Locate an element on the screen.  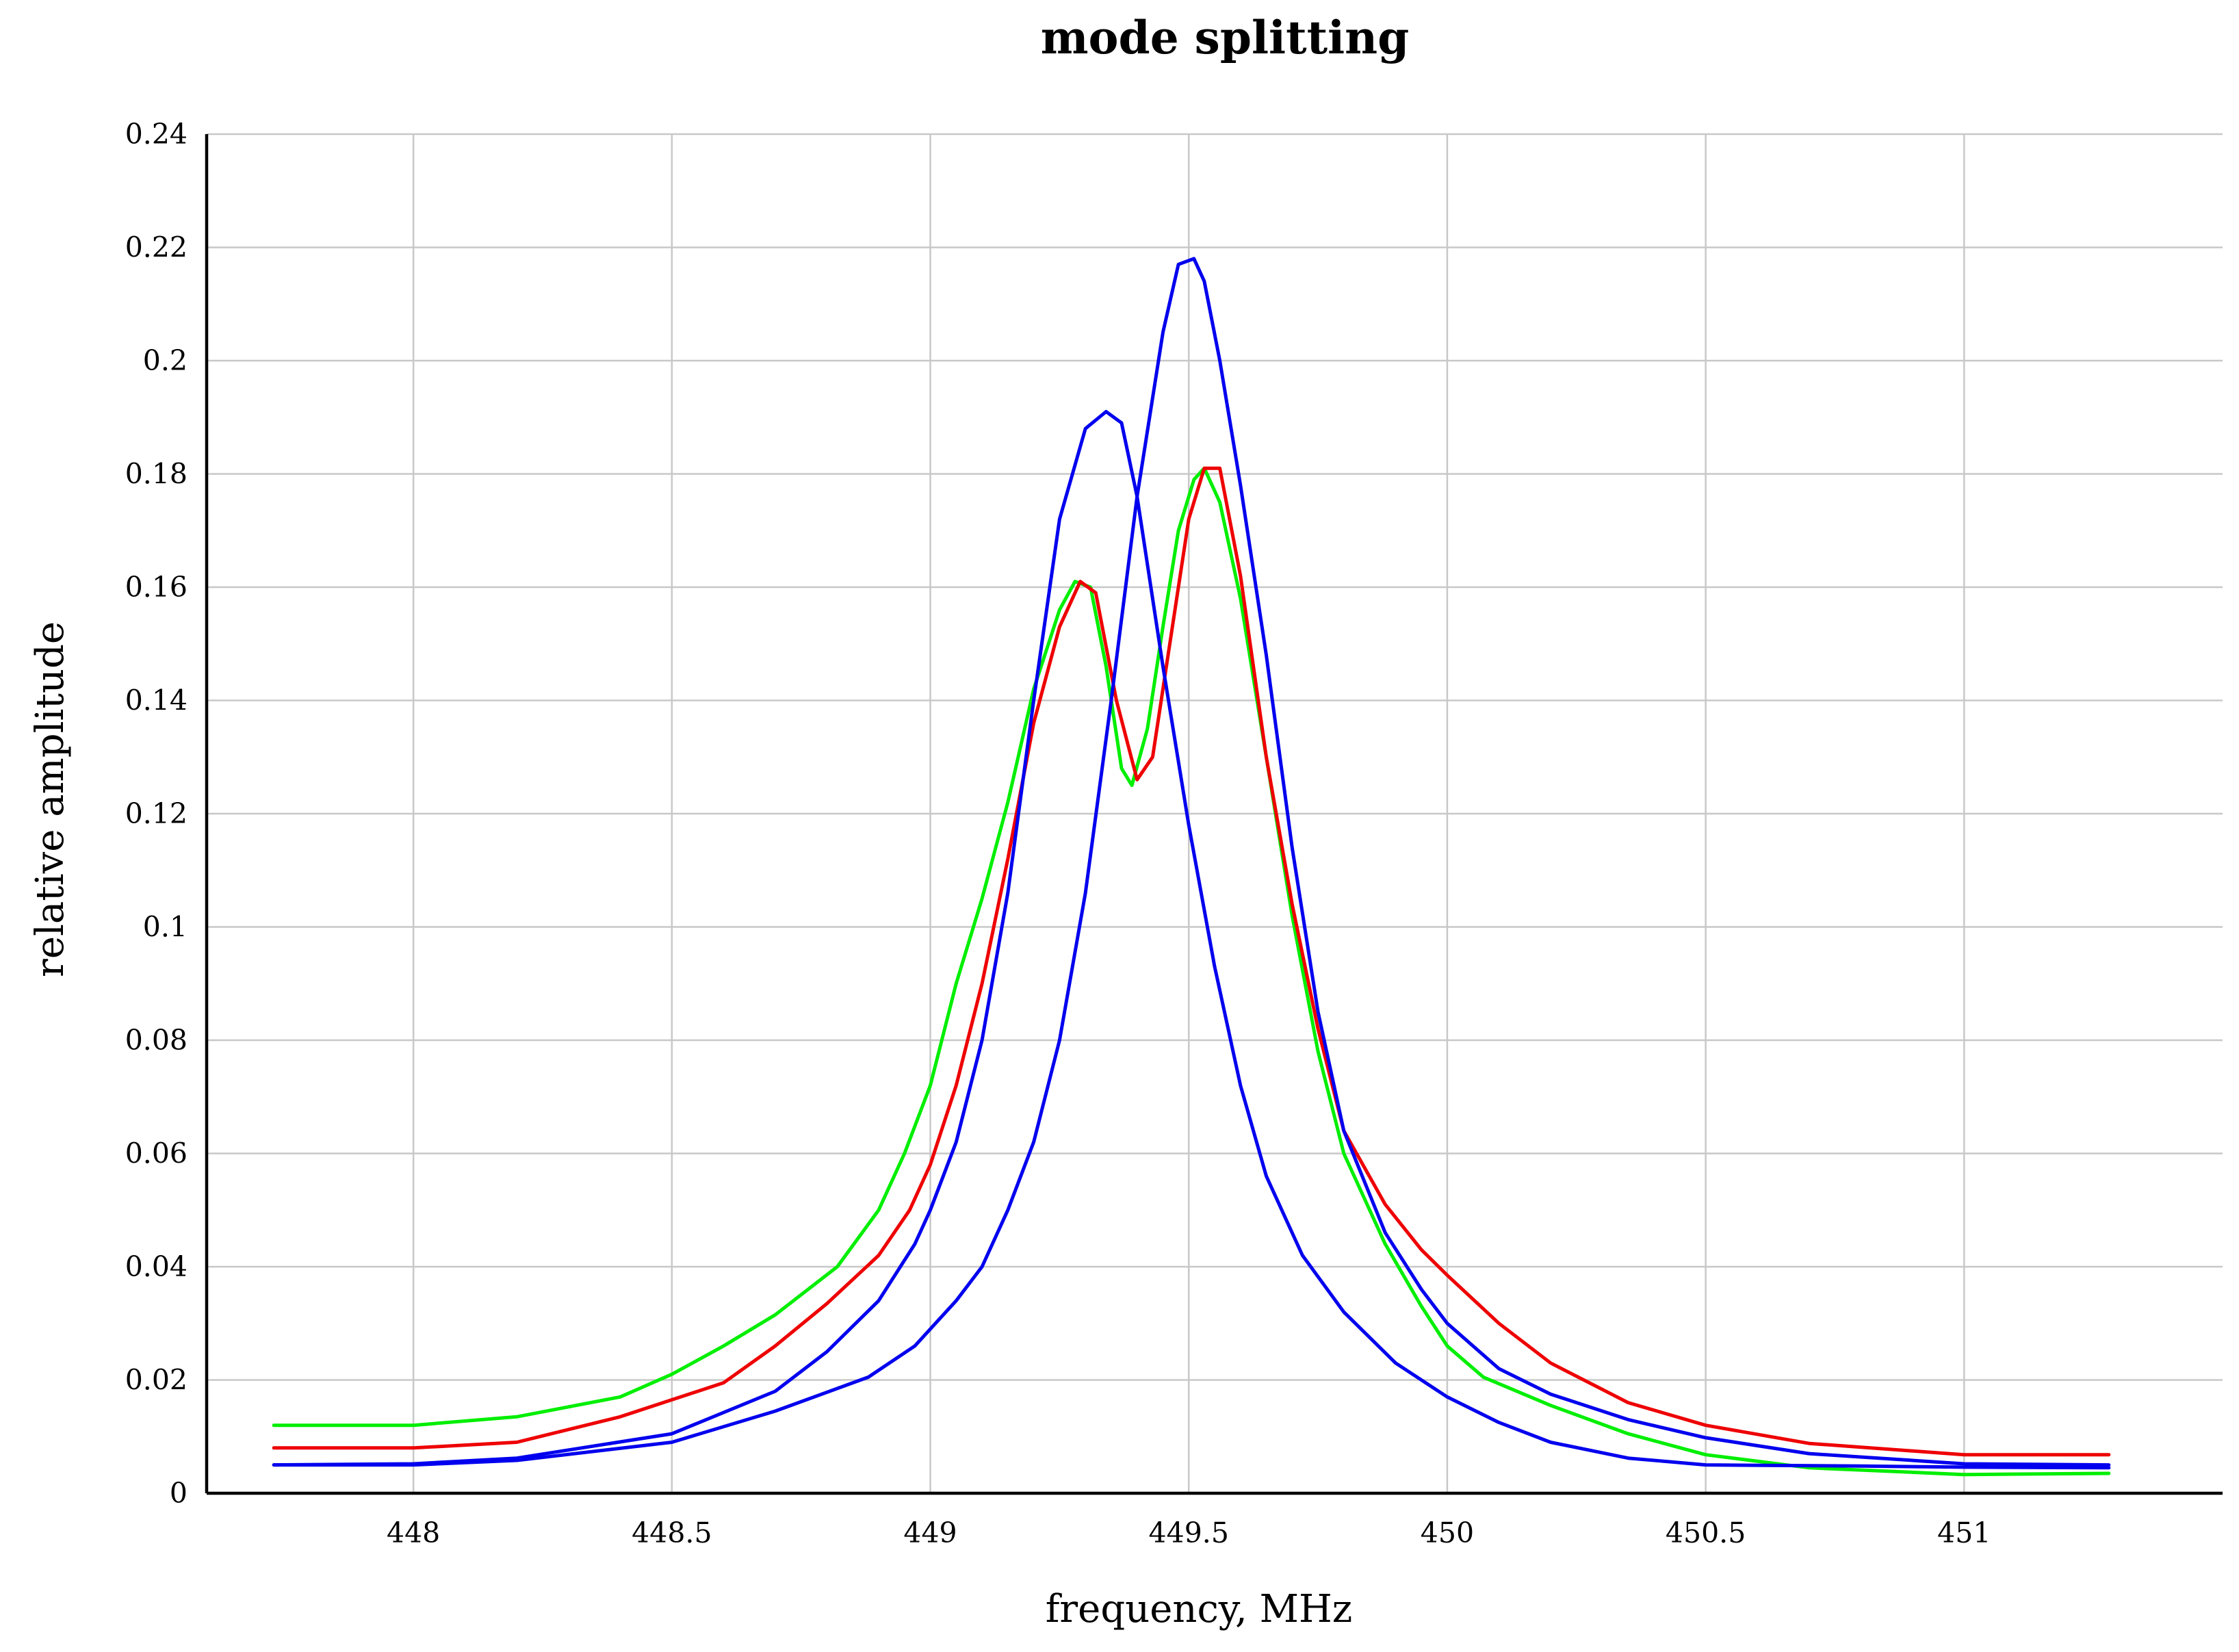
y-axis-label: relative amplitude is located at coordinates (50, 799).